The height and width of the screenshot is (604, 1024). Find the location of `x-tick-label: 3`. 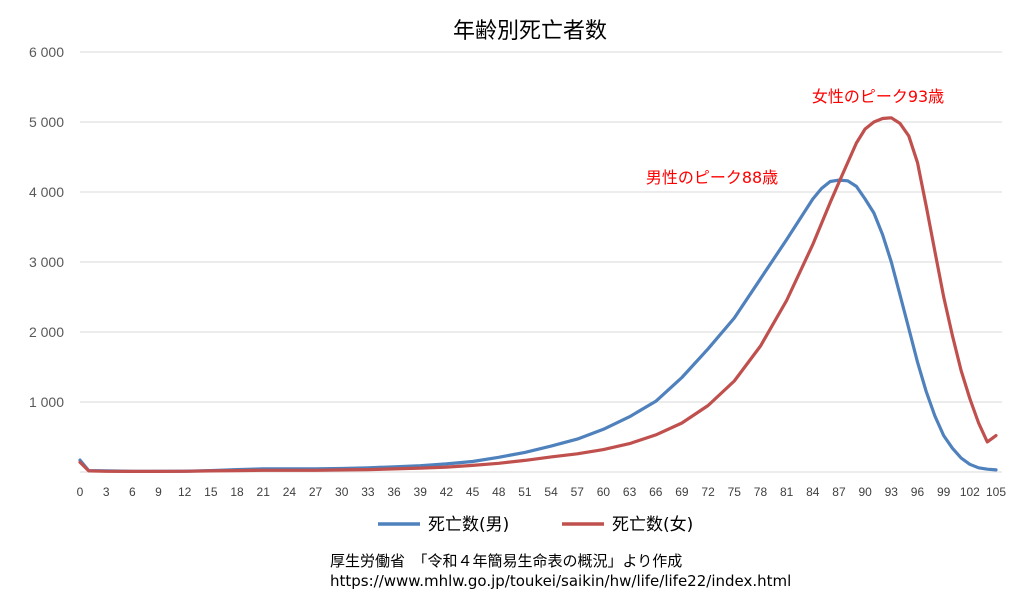

x-tick-label: 3 is located at coordinates (106, 492).